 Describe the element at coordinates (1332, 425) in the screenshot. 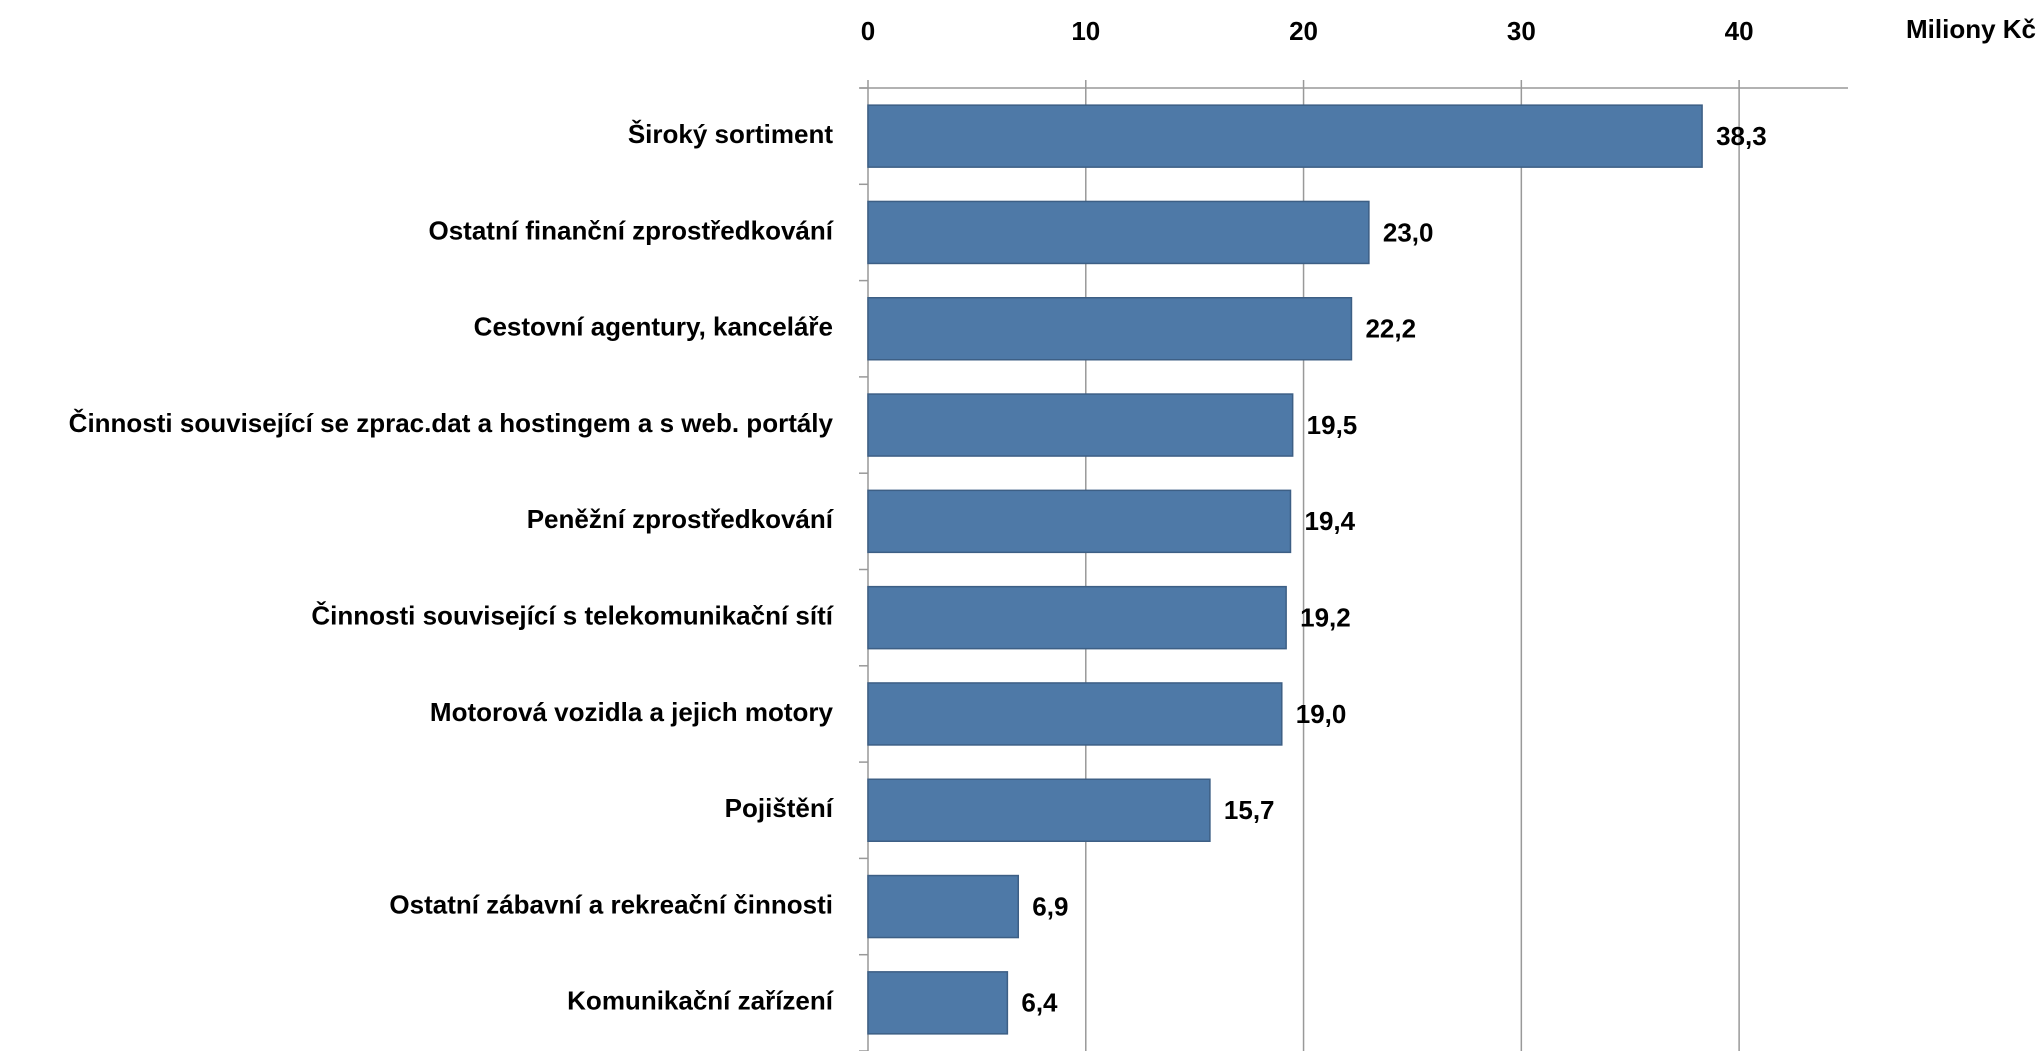

I see `value-label: 19,5` at that location.